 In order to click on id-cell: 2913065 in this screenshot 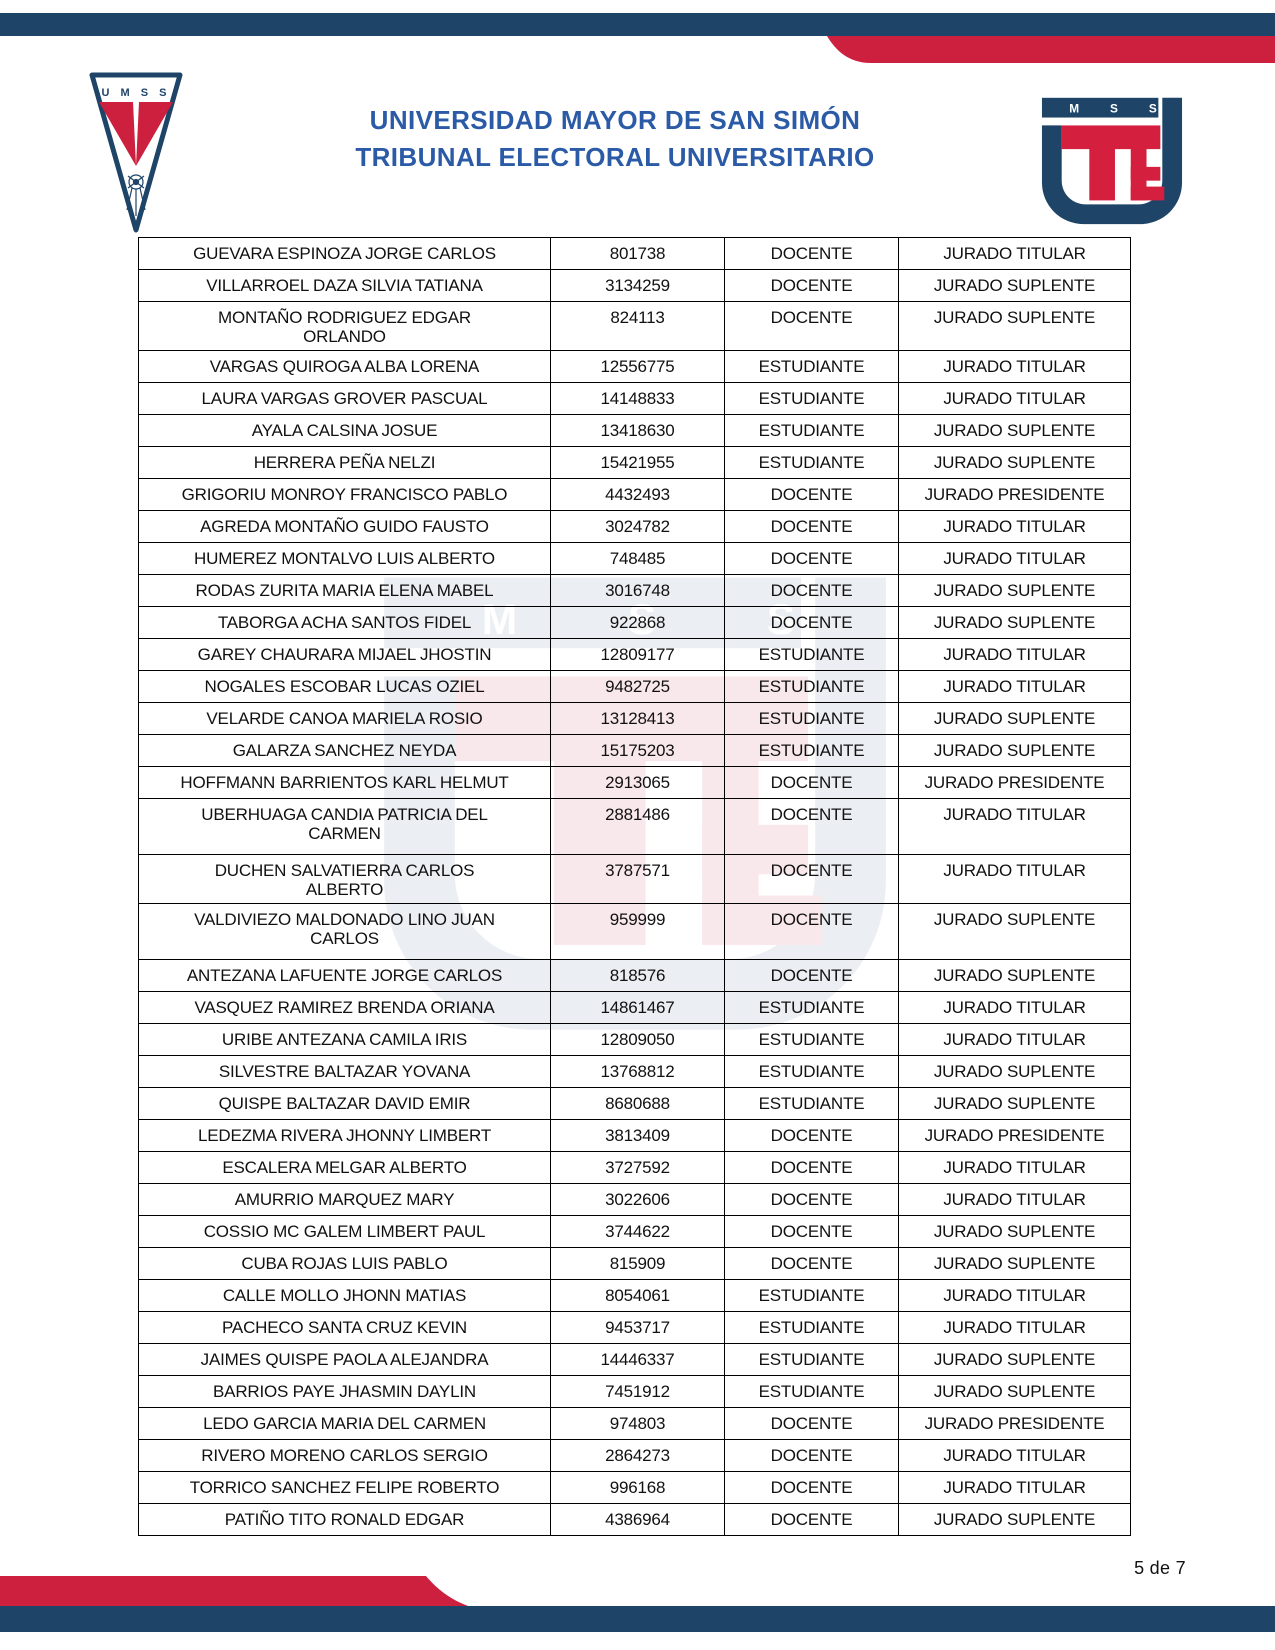, I will do `click(637, 782)`.